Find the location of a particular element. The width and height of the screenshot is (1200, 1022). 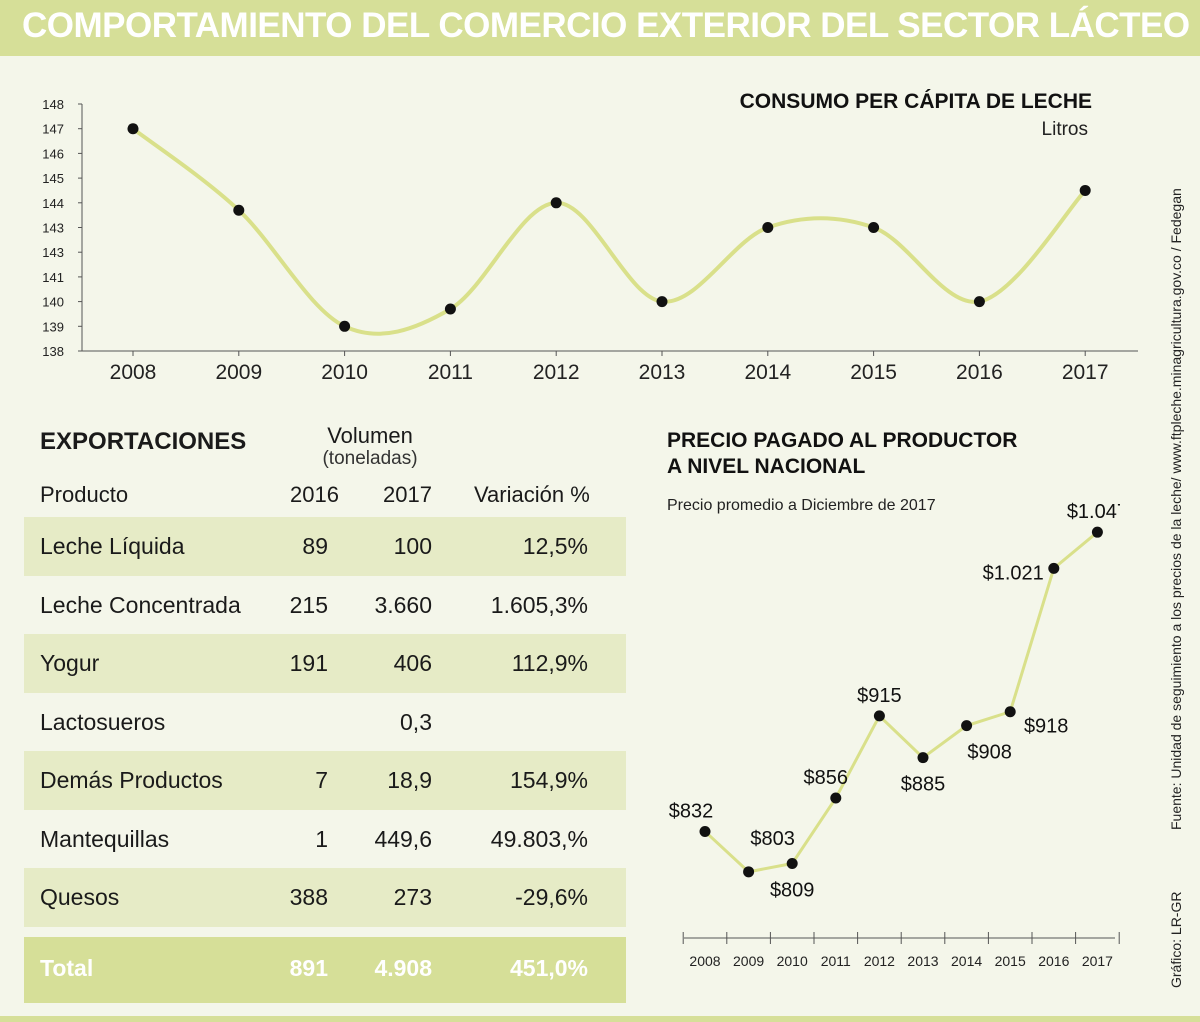

cell-2016: 215 is located at coordinates (308, 604).